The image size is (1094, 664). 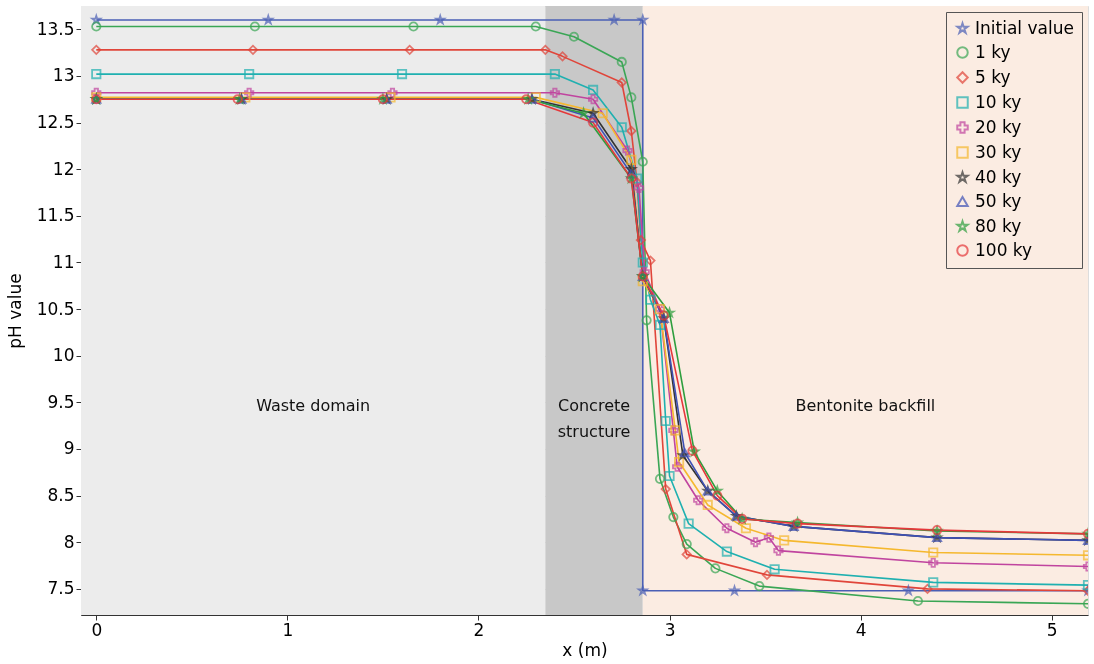 What do you see at coordinates (55, 28) in the screenshot?
I see `y-tick-label: 13.5` at bounding box center [55, 28].